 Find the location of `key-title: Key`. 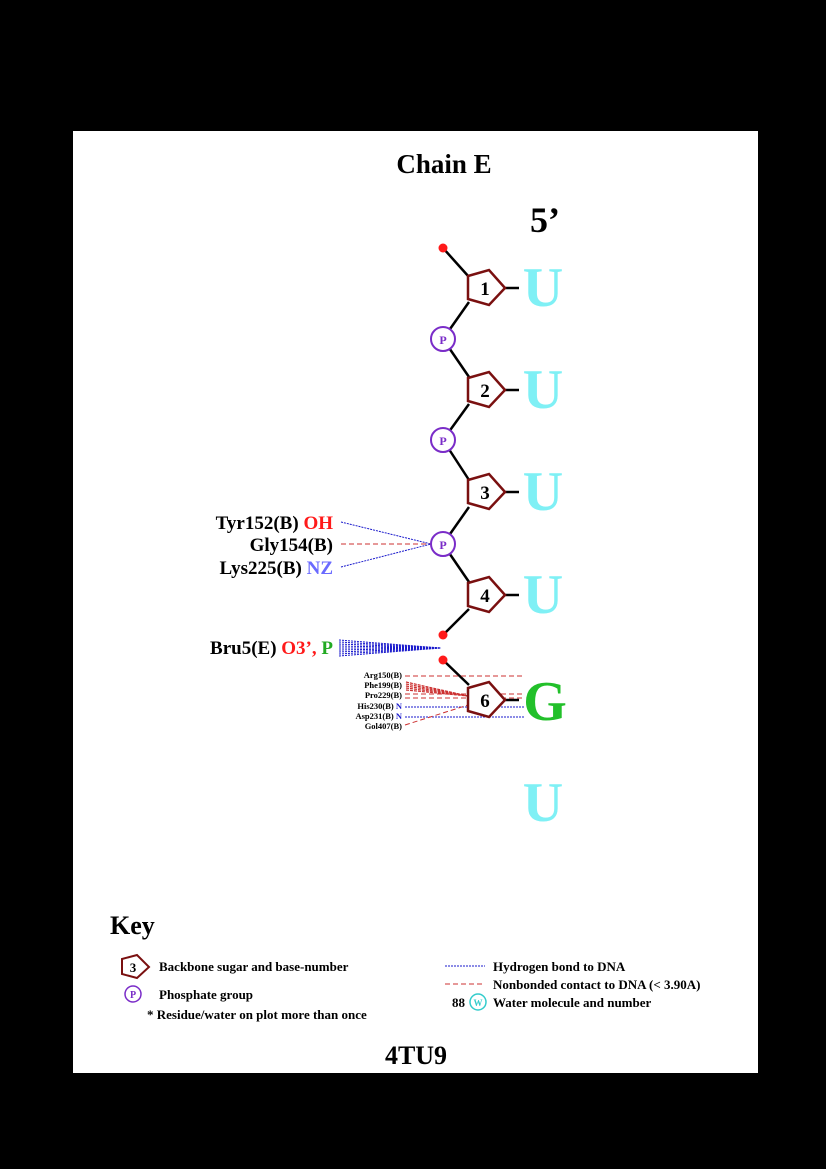

key-title: Key is located at coordinates (132, 925).